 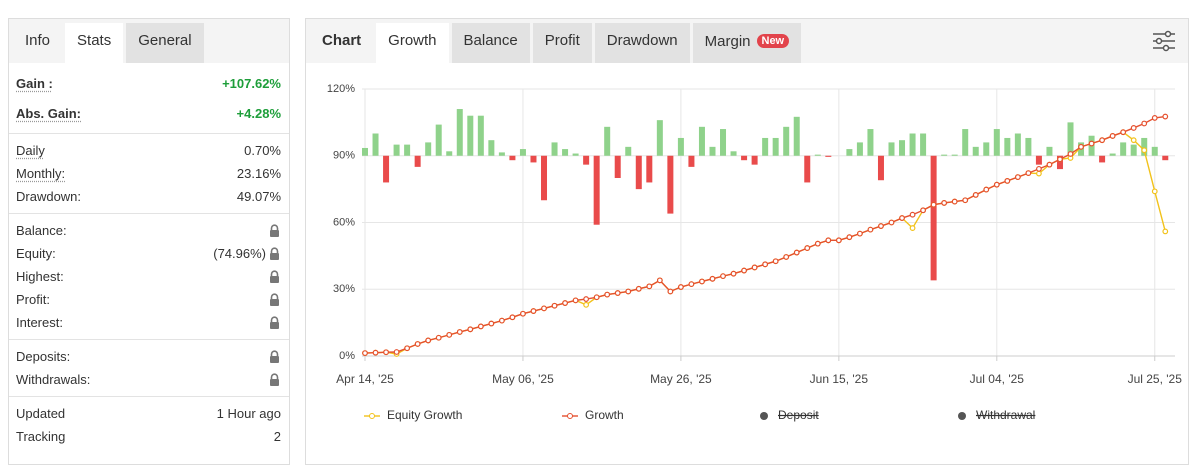 I want to click on stat-text: 2, so click(x=277, y=436).